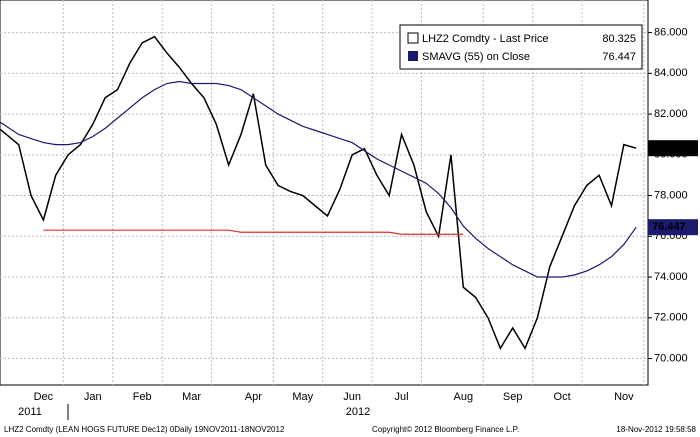  What do you see at coordinates (142, 397) in the screenshot?
I see `x-tick-label: Feb` at bounding box center [142, 397].